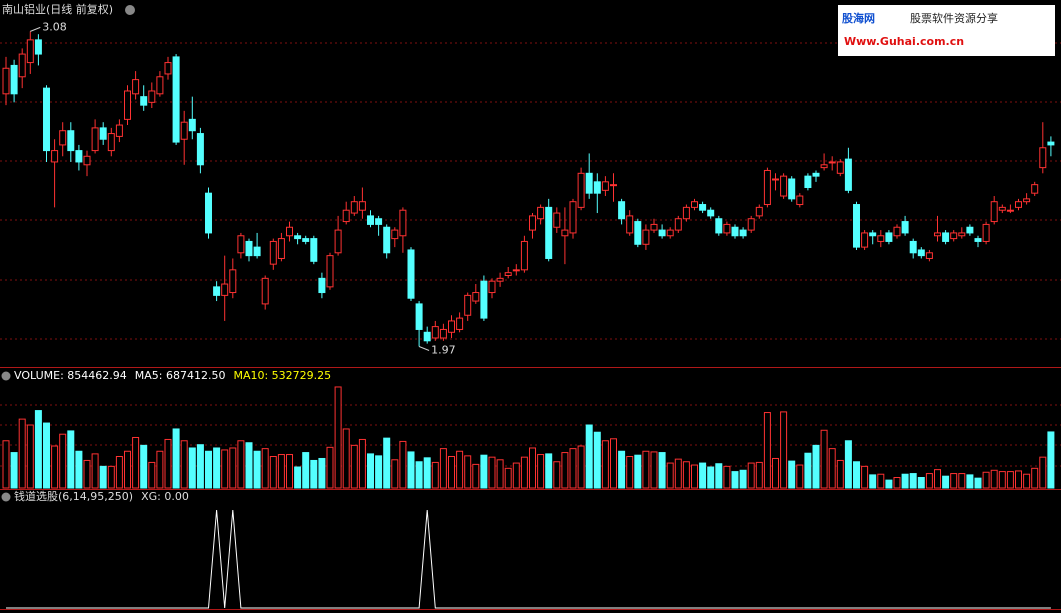 This screenshot has height=613, width=1061. I want to click on annotation-leader, so click(35, 29).